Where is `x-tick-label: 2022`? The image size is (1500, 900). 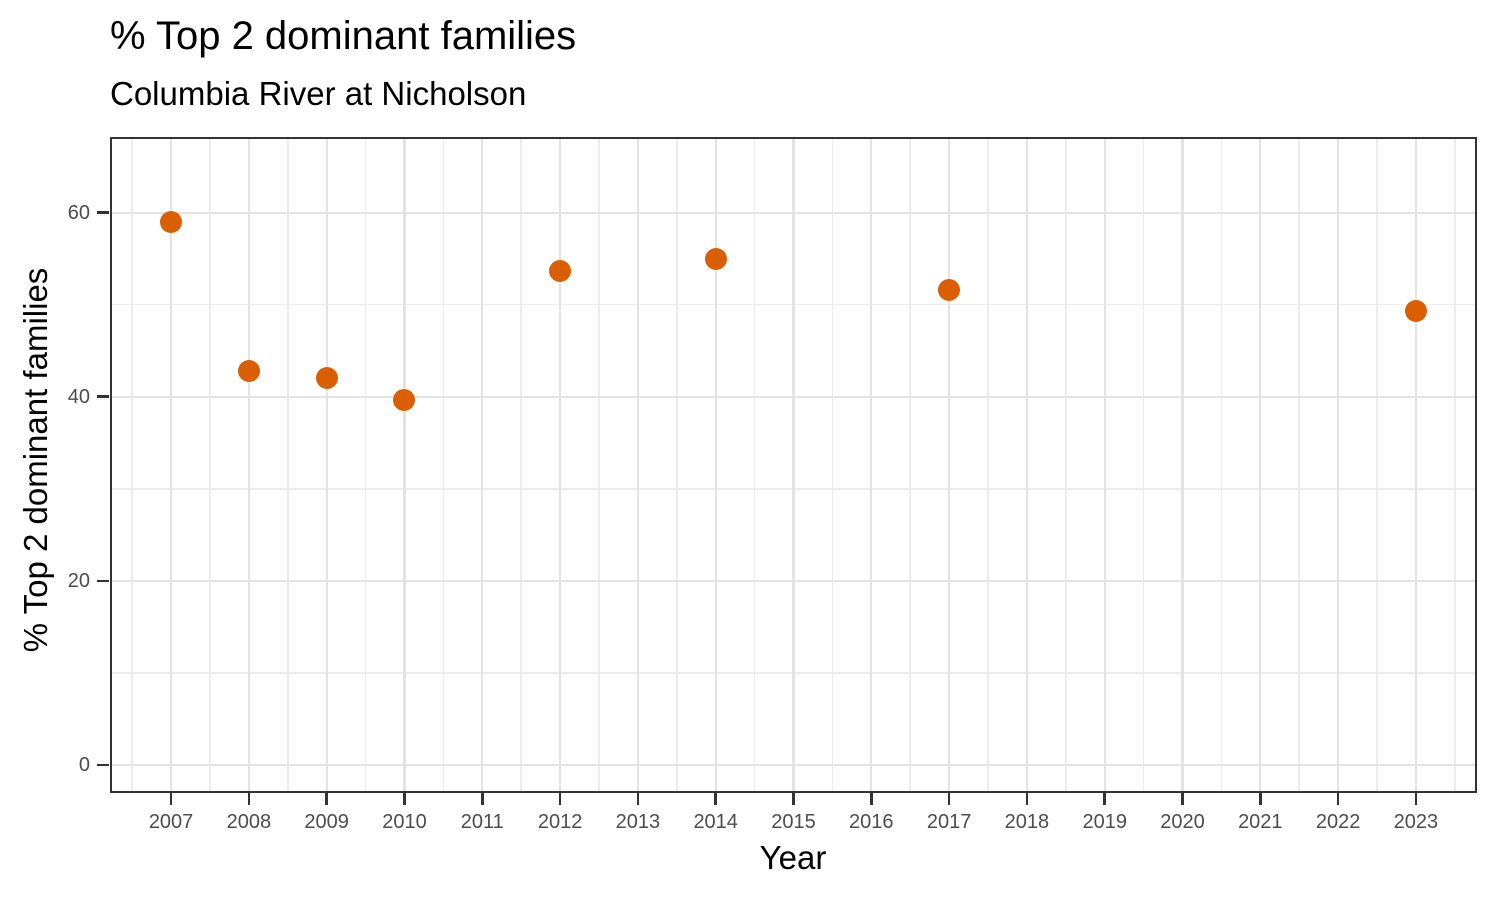 x-tick-label: 2022 is located at coordinates (1338, 822).